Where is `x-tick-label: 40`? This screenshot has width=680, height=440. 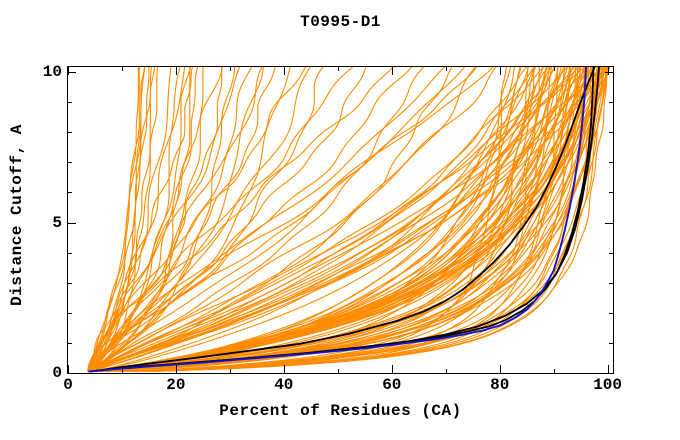
x-tick-label: 40 is located at coordinates (284, 385).